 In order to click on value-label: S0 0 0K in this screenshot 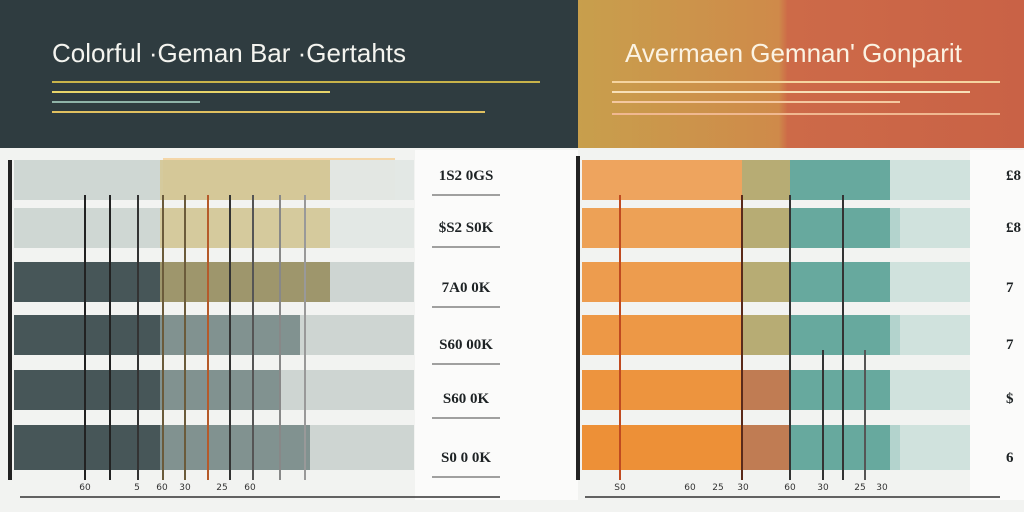, I will do `click(466, 458)`.